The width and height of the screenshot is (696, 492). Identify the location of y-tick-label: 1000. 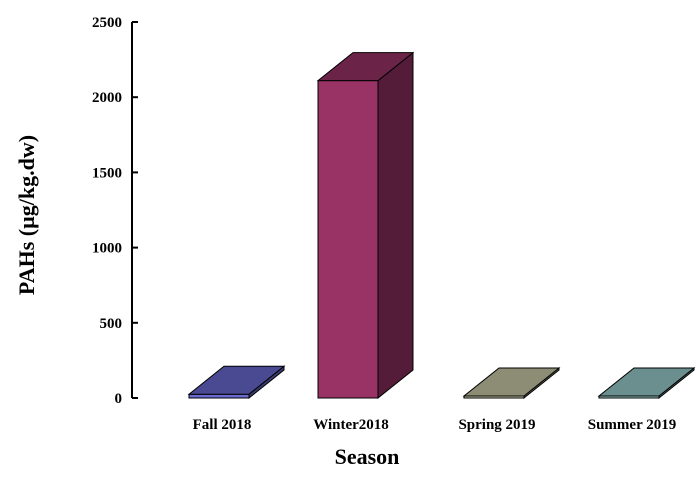
(107, 249).